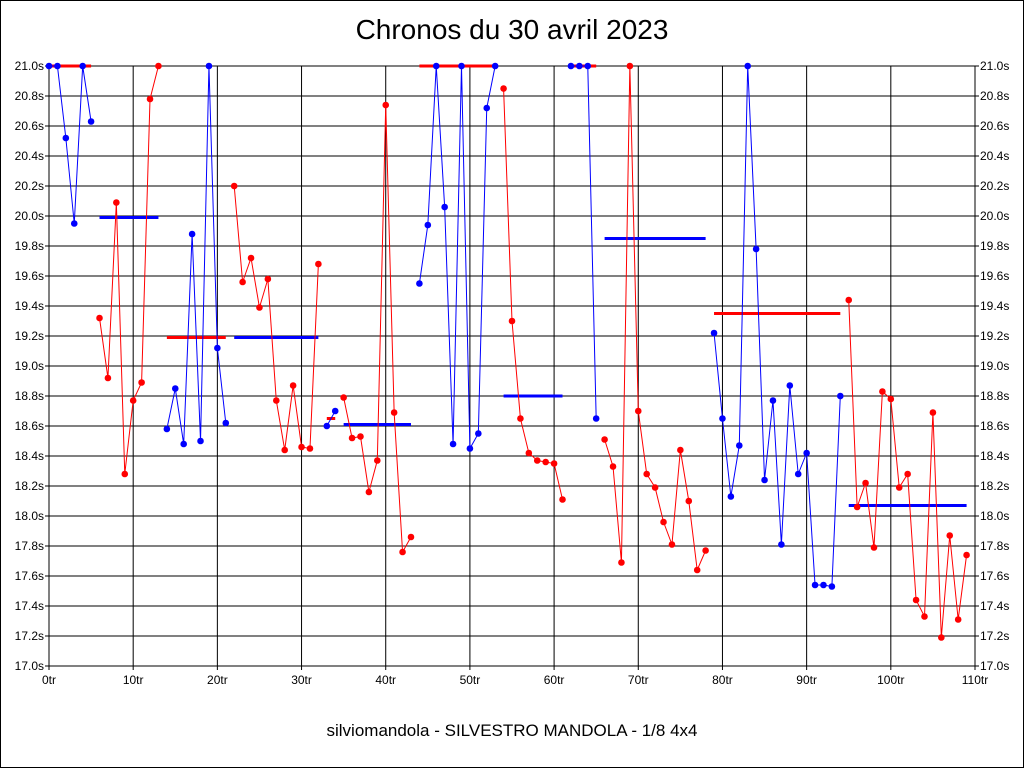 Image resolution: width=1024 pixels, height=768 pixels. I want to click on y-tick-label-left: 20.2s, so click(29, 186).